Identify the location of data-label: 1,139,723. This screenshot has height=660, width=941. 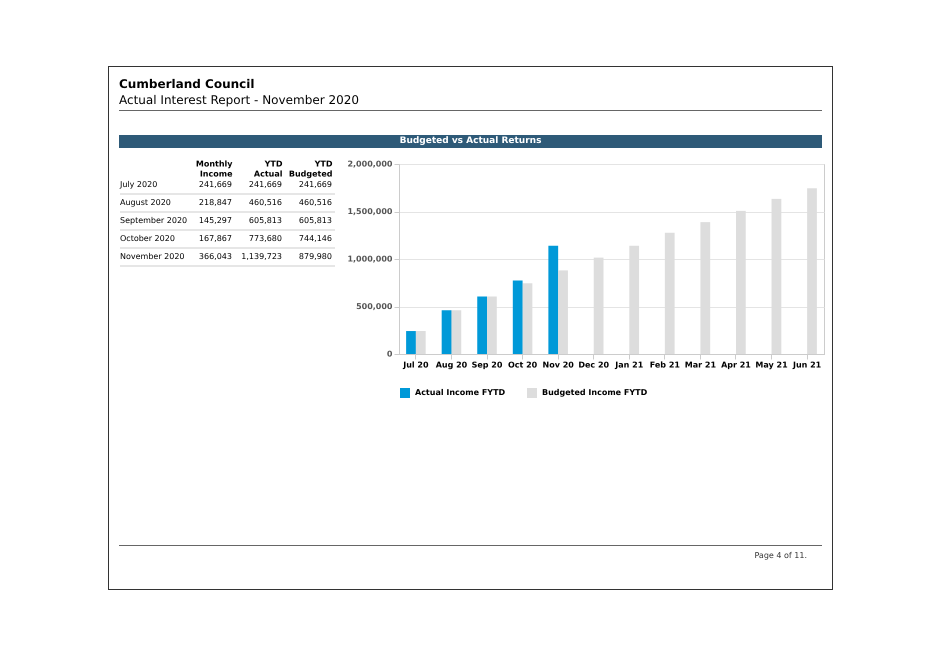
(261, 256).